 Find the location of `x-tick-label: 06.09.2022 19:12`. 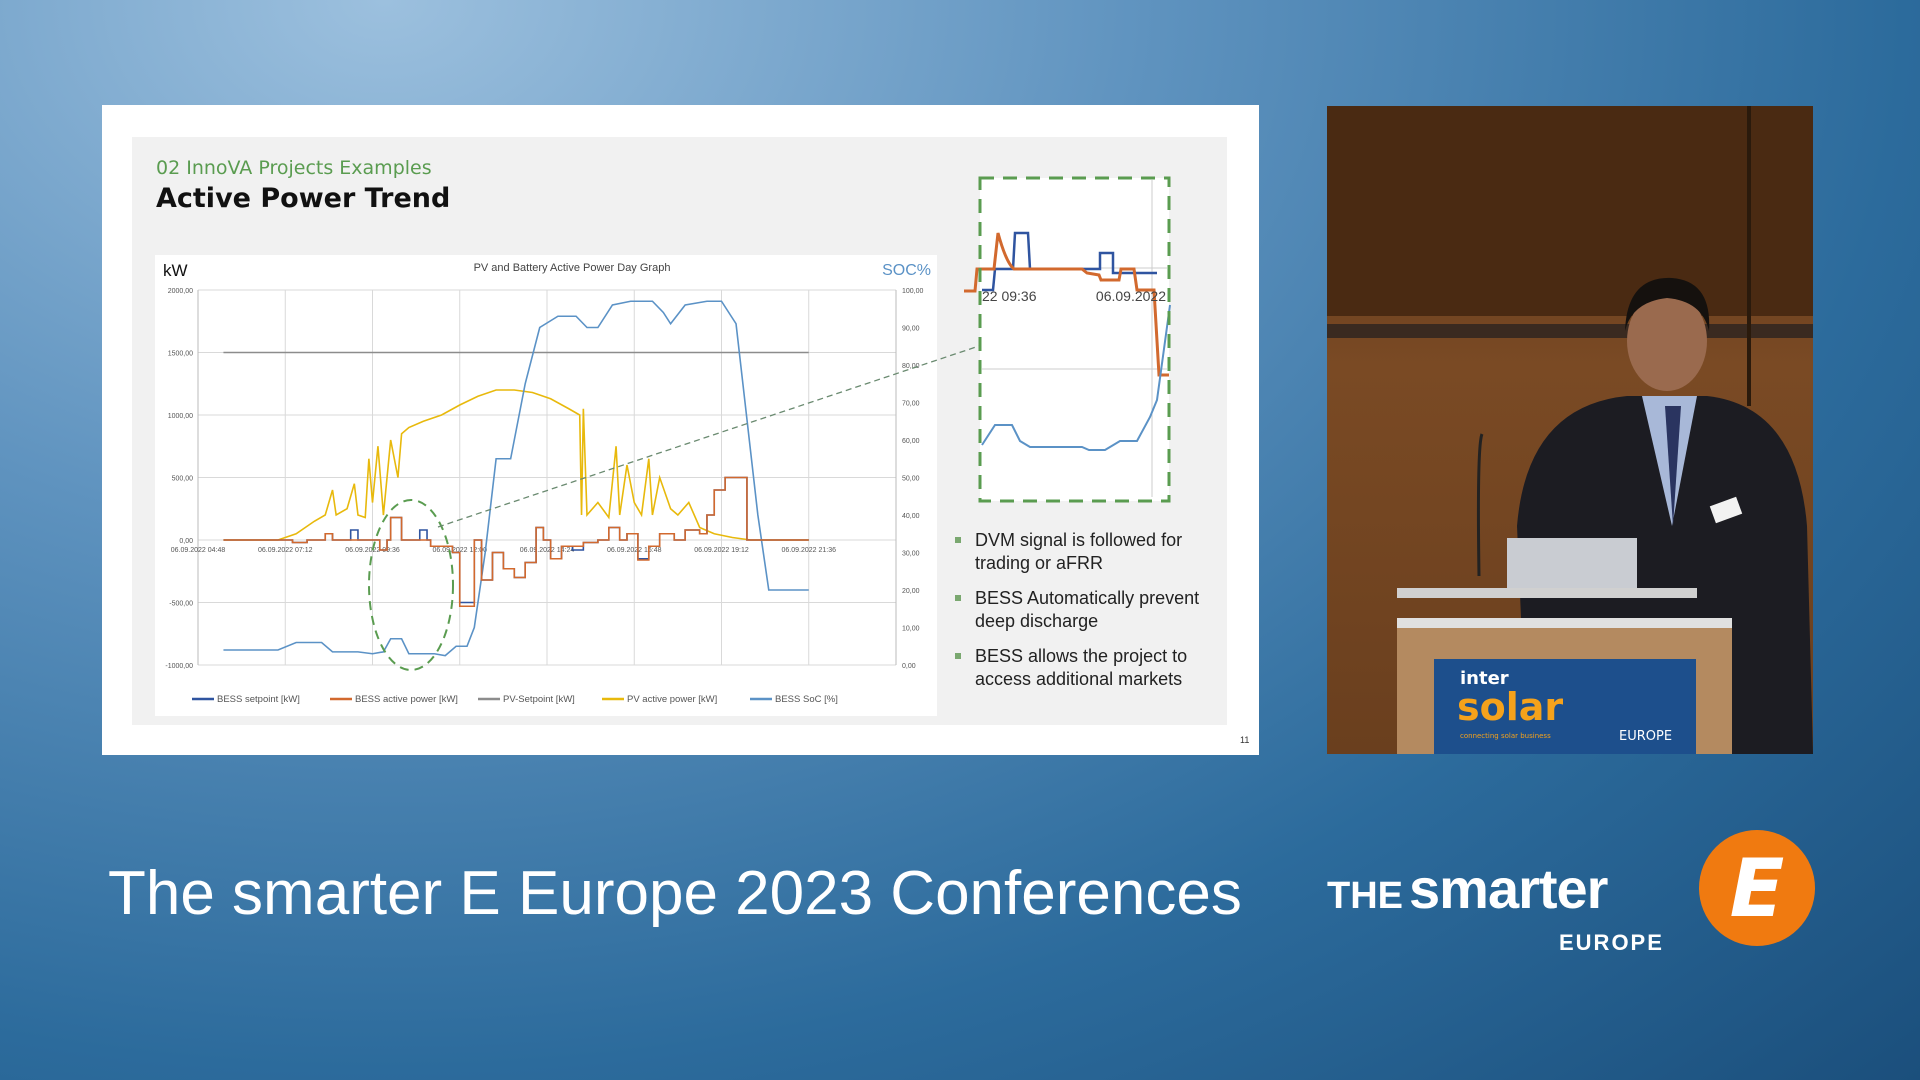

x-tick-label: 06.09.2022 19:12 is located at coordinates (721, 550).